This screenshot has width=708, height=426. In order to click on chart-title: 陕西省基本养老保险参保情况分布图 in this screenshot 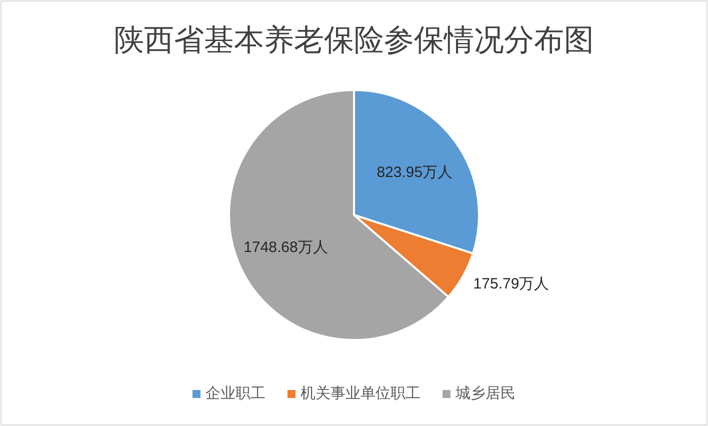, I will do `click(354, 40)`.